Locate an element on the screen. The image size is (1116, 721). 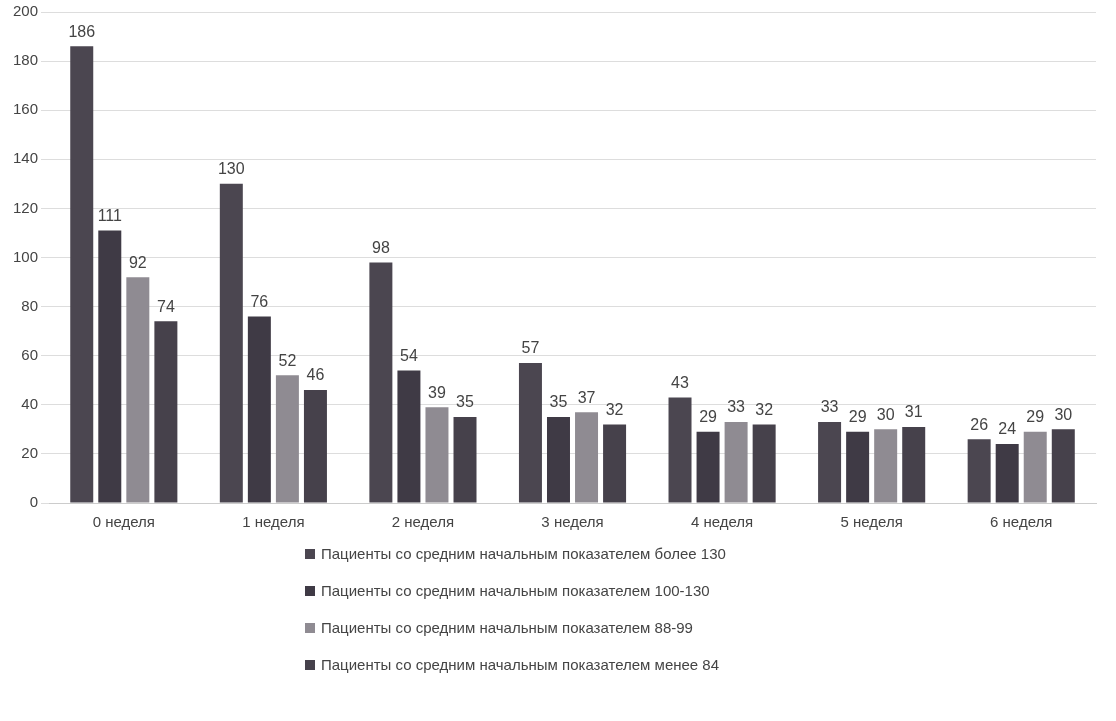
data-label: 92 is located at coordinates (137, 262).